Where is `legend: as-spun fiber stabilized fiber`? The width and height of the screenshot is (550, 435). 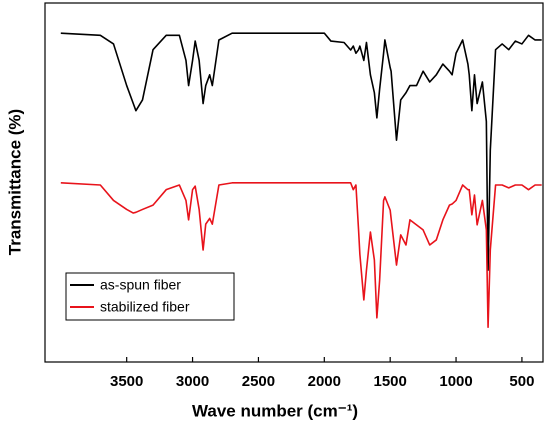 legend: as-spun fiber stabilized fiber is located at coordinates (150, 296).